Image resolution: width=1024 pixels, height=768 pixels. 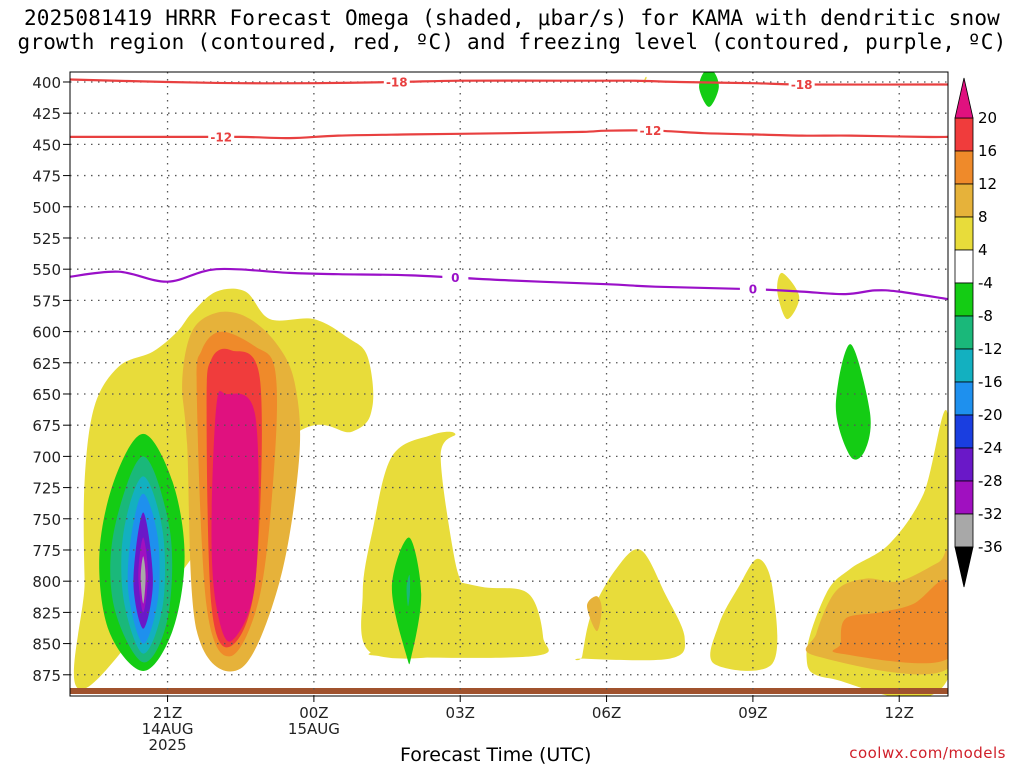 I want to click on colorbar-label-0: 20, so click(x=987, y=118).